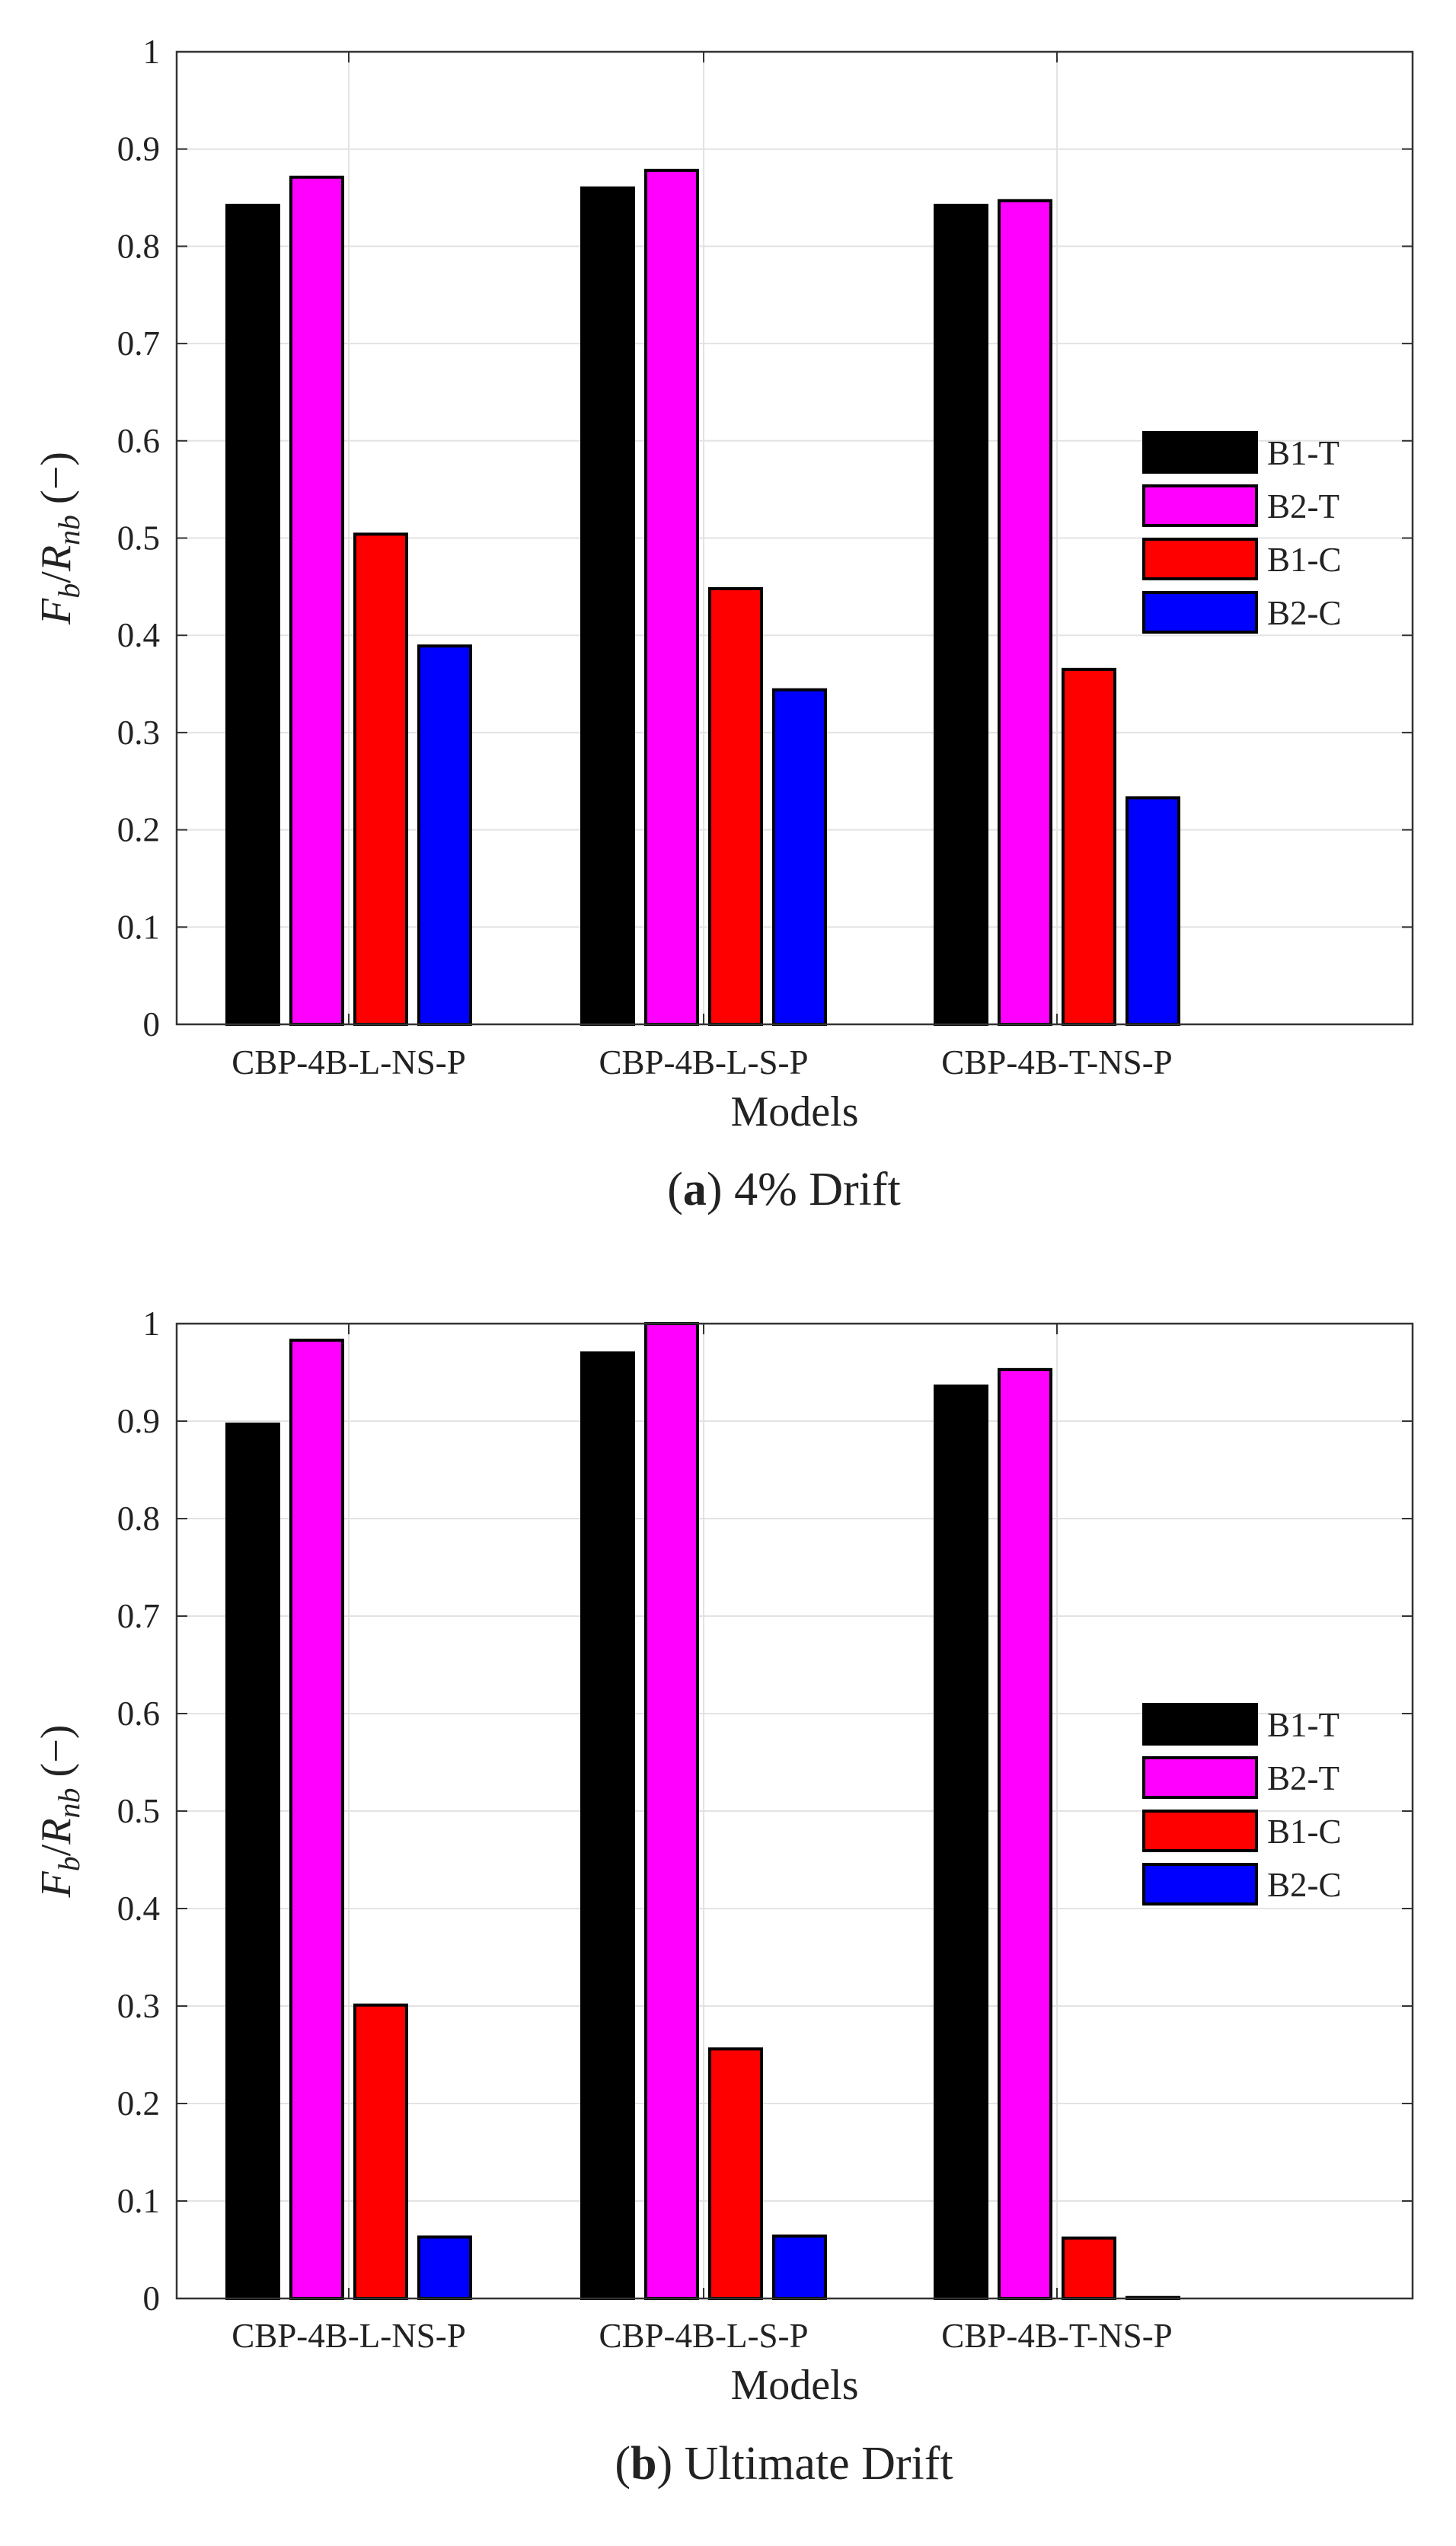  What do you see at coordinates (812, 2464) in the screenshot?
I see `caption-text: Ultimate Drift` at bounding box center [812, 2464].